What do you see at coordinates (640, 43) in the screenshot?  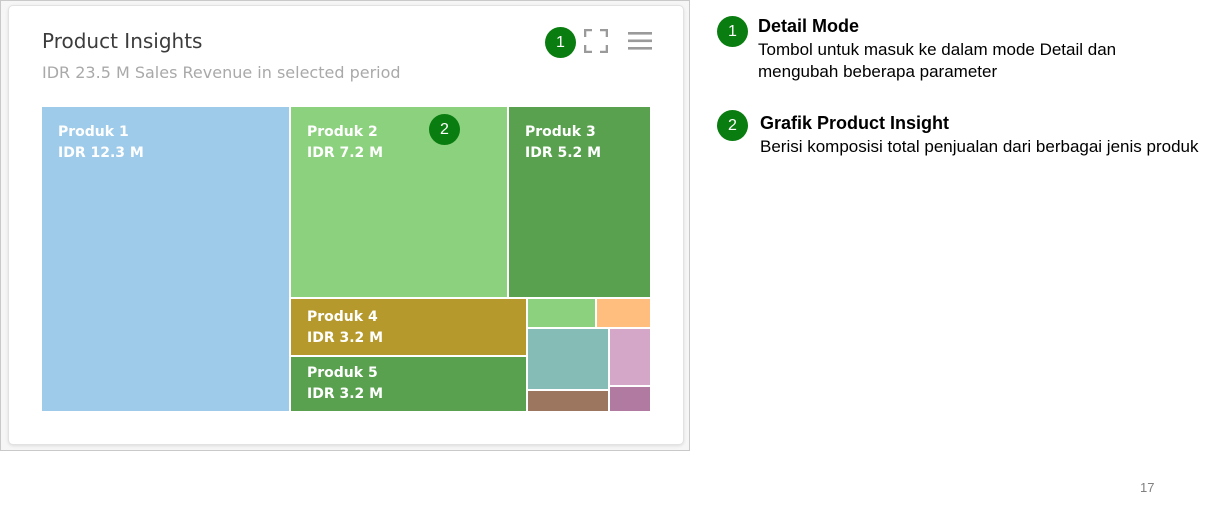 I see `hamburger-menu-icon` at bounding box center [640, 43].